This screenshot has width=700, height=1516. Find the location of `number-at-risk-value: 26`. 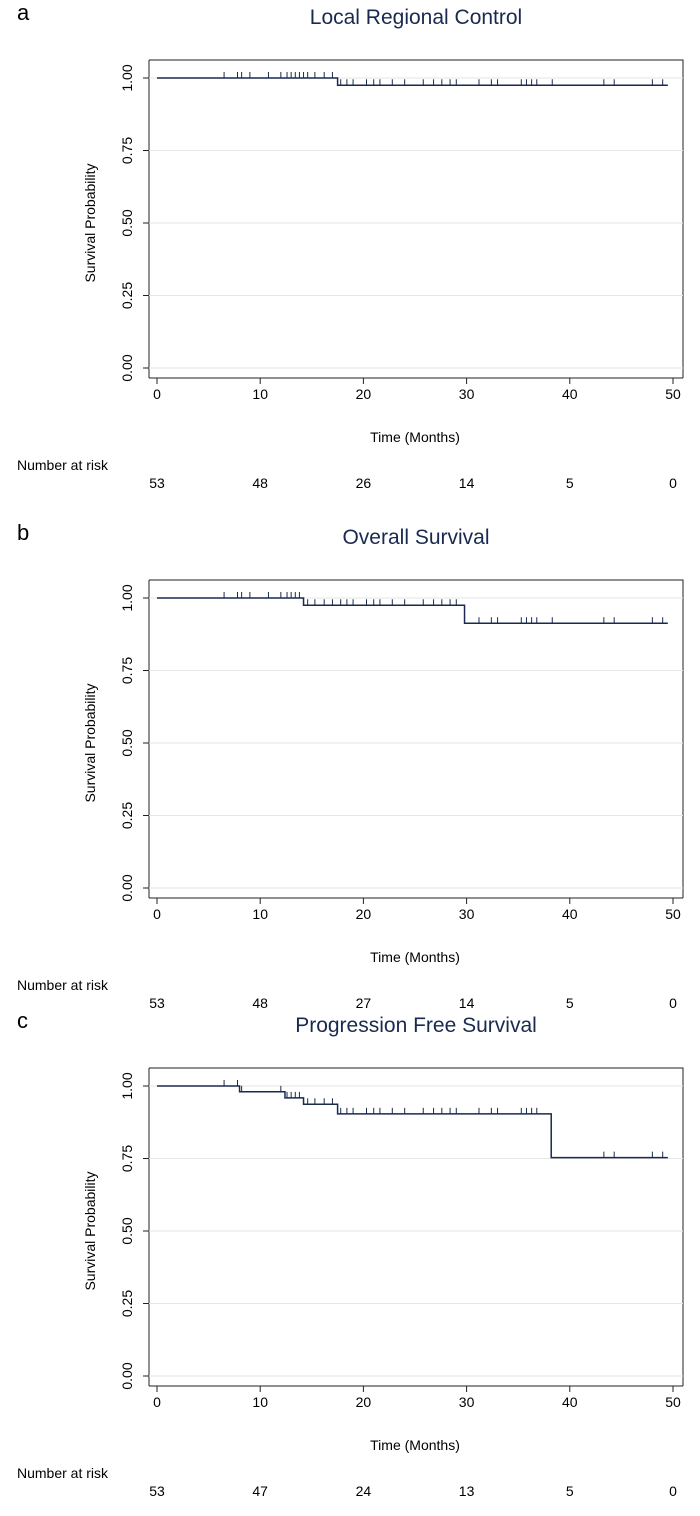

number-at-risk-value: 26 is located at coordinates (363, 483).